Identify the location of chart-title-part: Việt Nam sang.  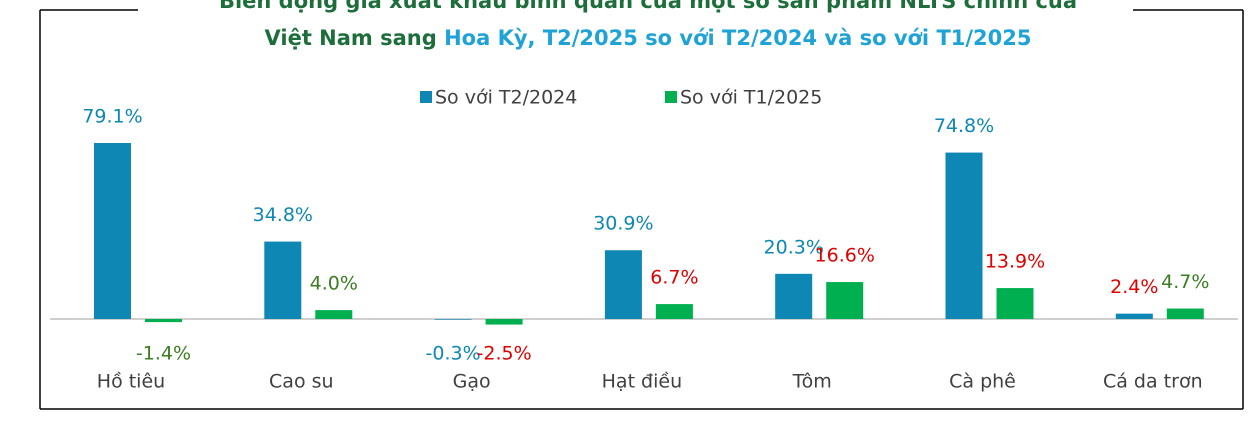
(351, 38).